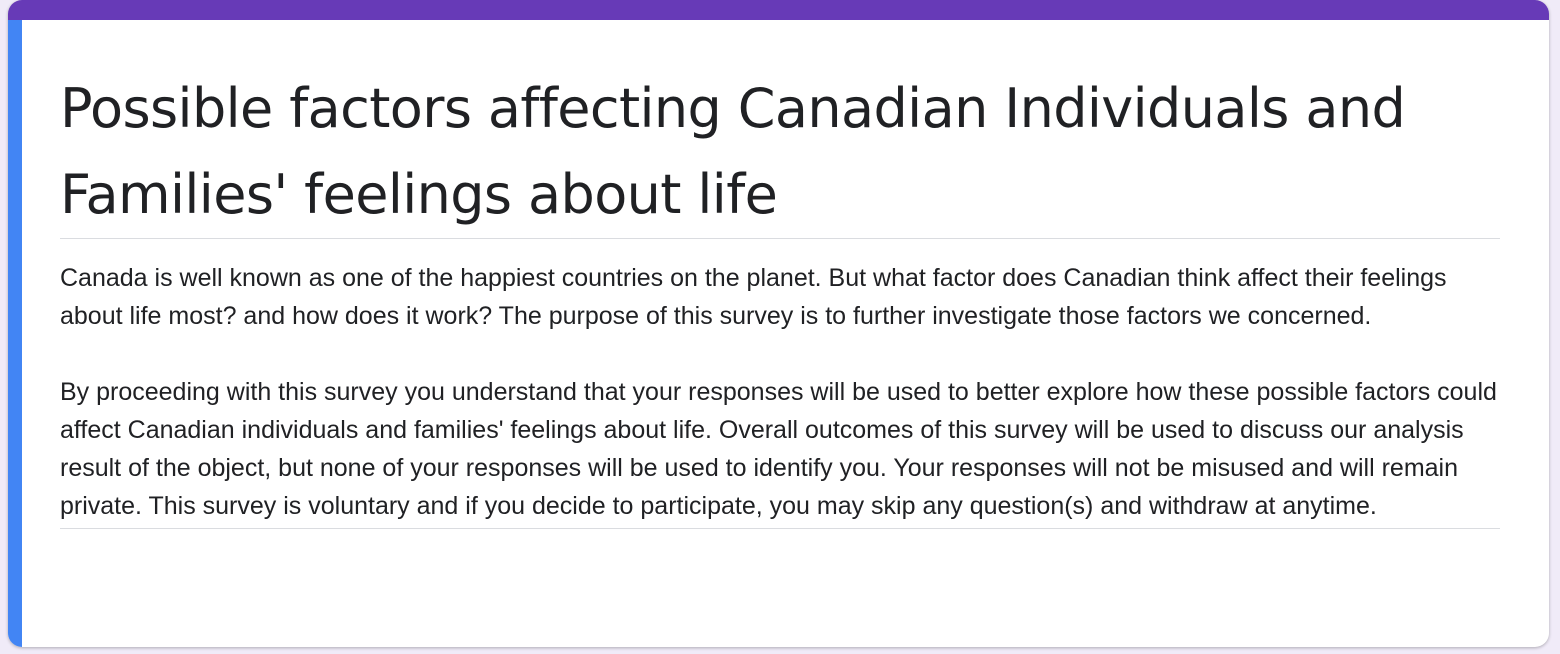 Image resolution: width=1560 pixels, height=654 pixels. I want to click on paragraph-spacer, so click(780, 354).